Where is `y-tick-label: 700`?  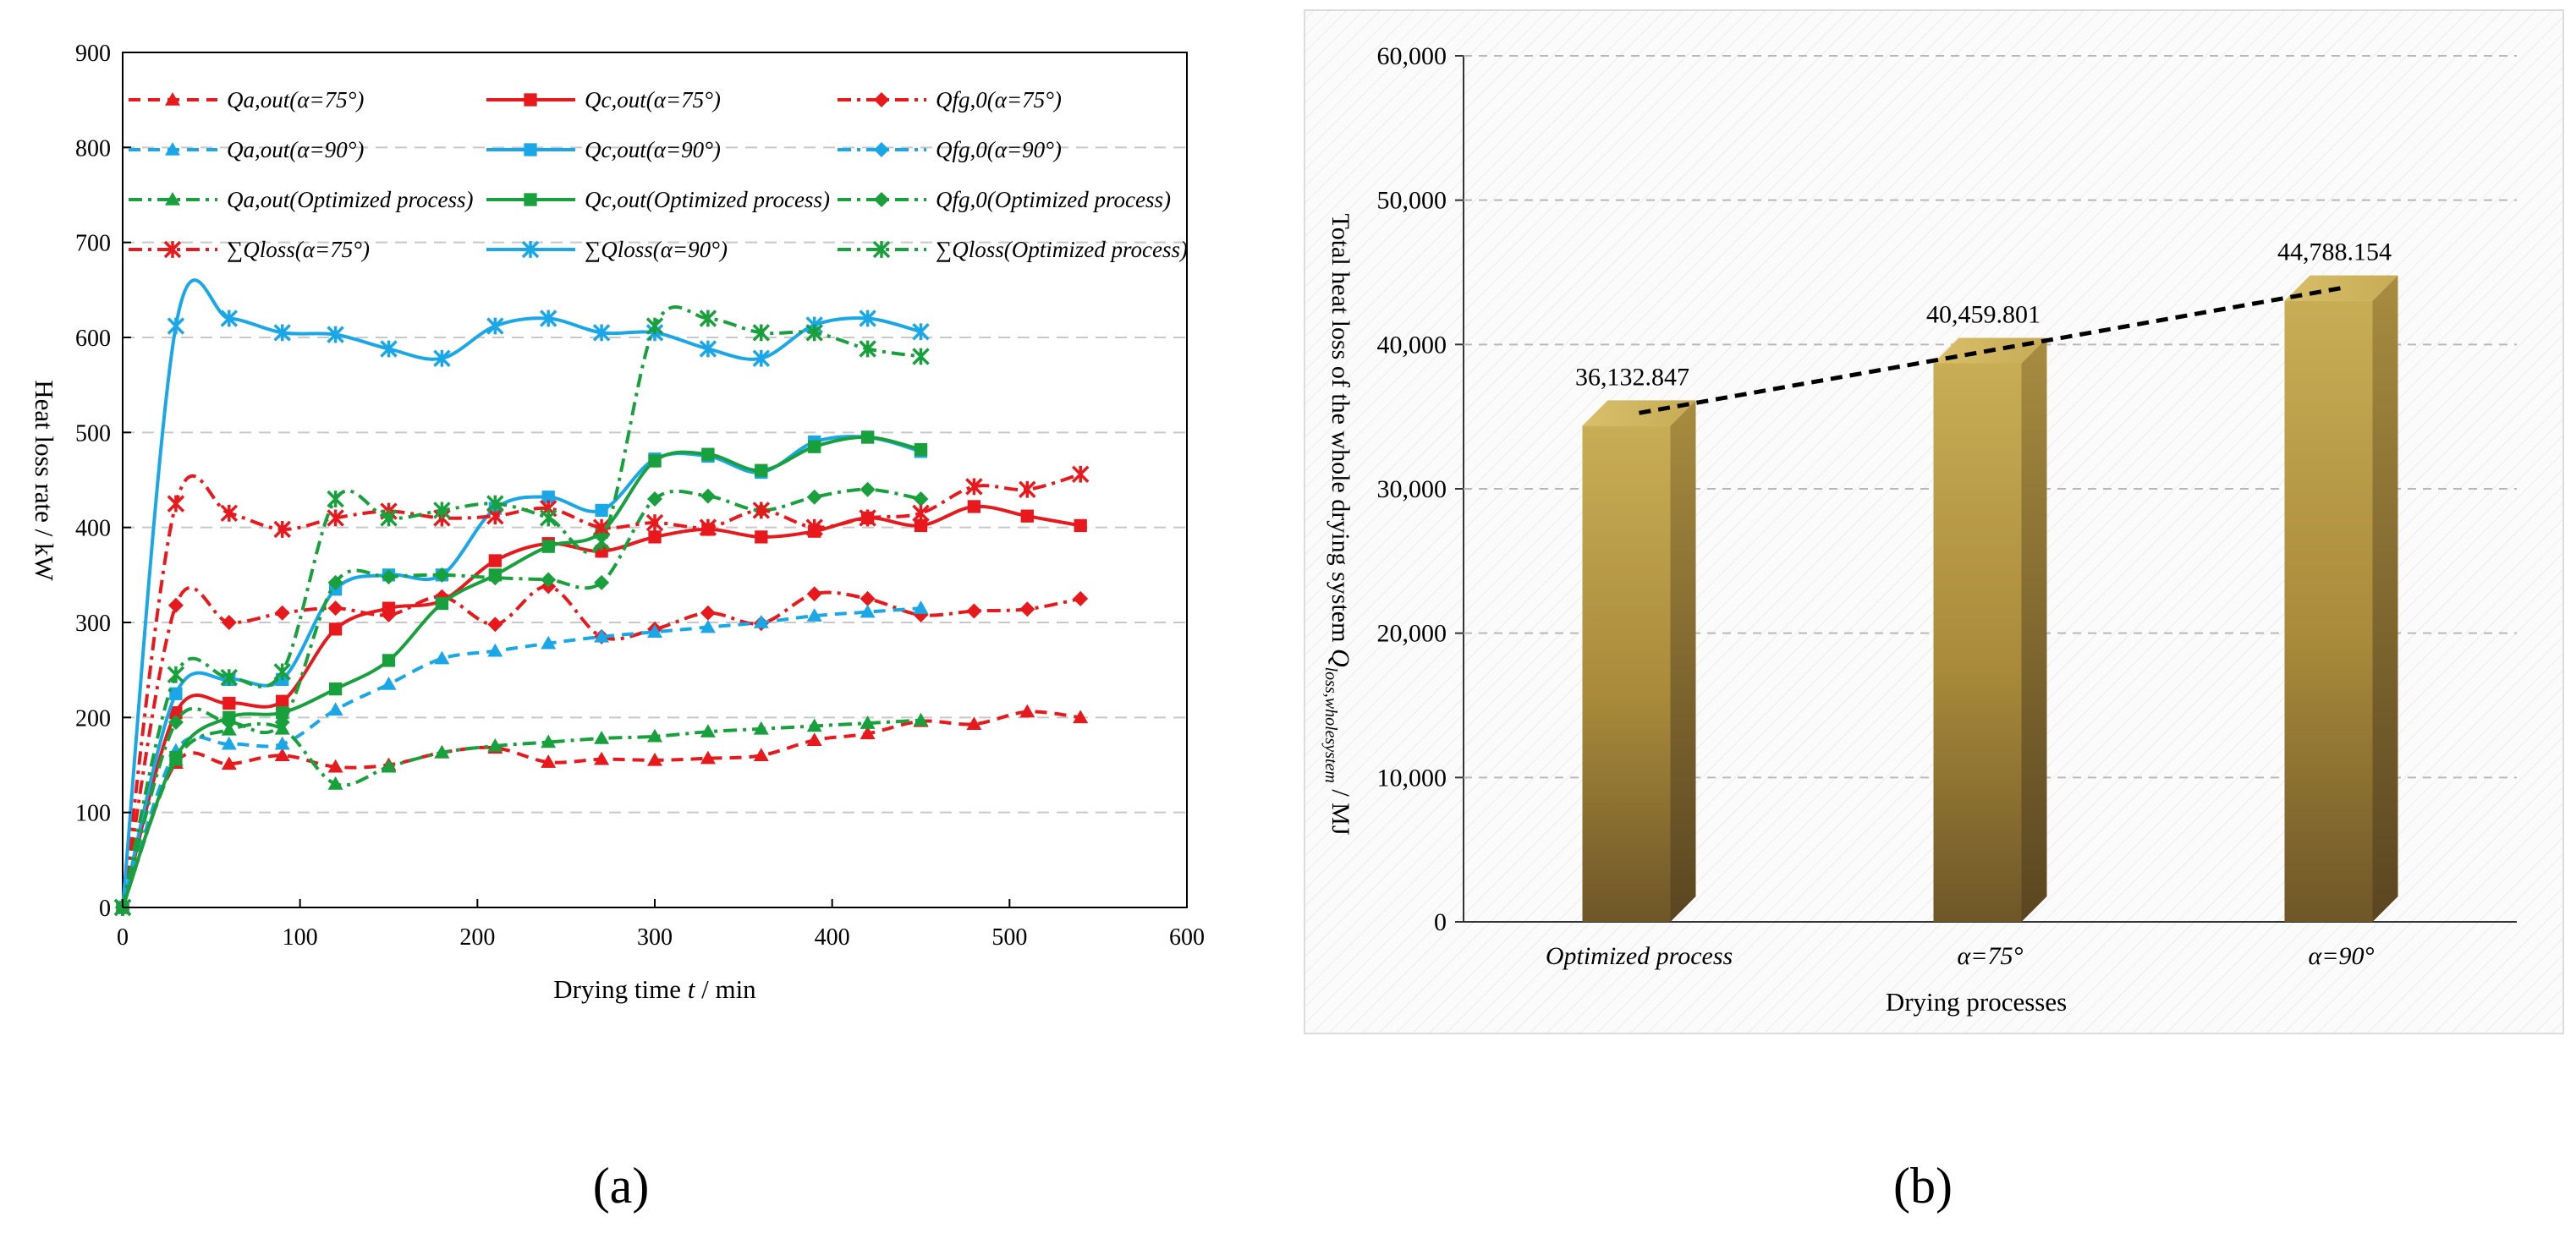 y-tick-label: 700 is located at coordinates (93, 244).